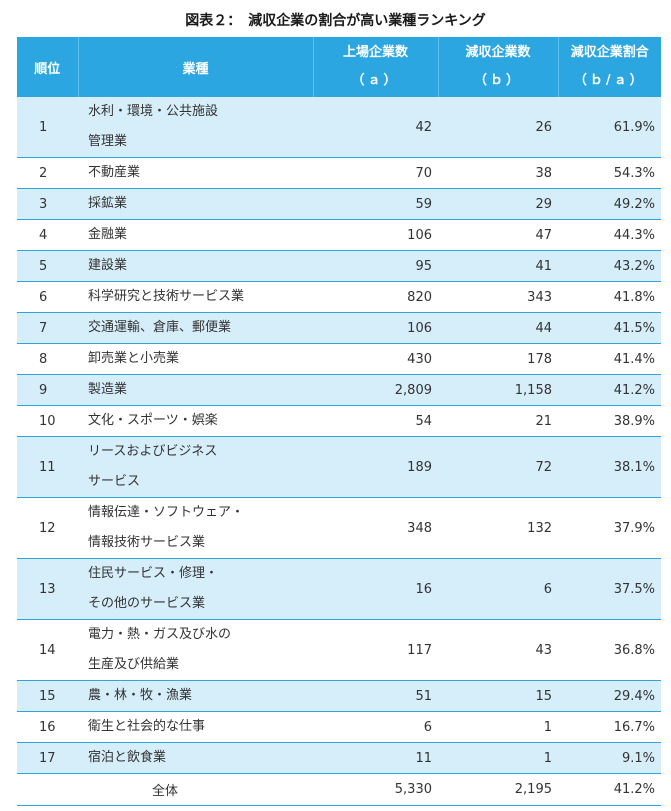  What do you see at coordinates (498, 328) in the screenshot?
I see `decrease-count-cell: 44` at bounding box center [498, 328].